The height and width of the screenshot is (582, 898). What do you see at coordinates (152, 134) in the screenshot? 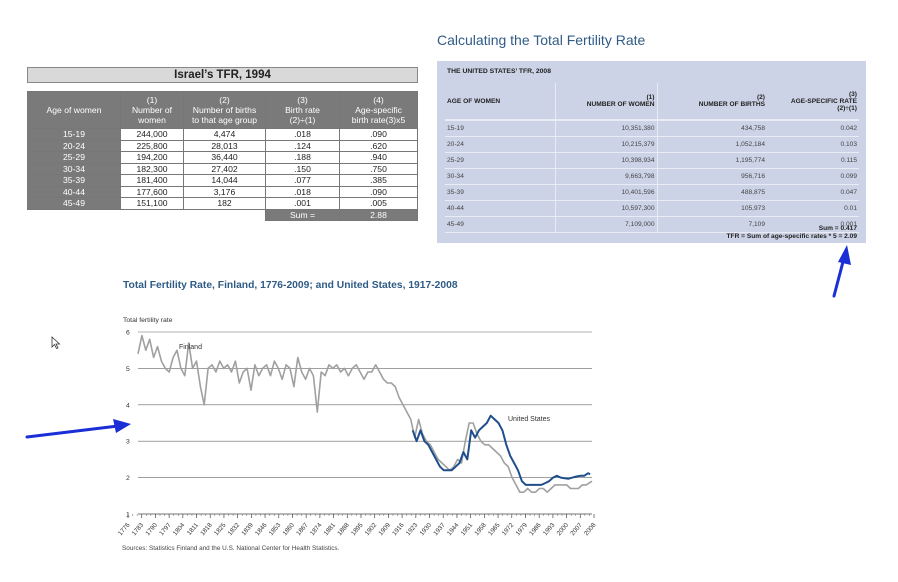
I see `israel-value-cell: 244,000` at bounding box center [152, 134].